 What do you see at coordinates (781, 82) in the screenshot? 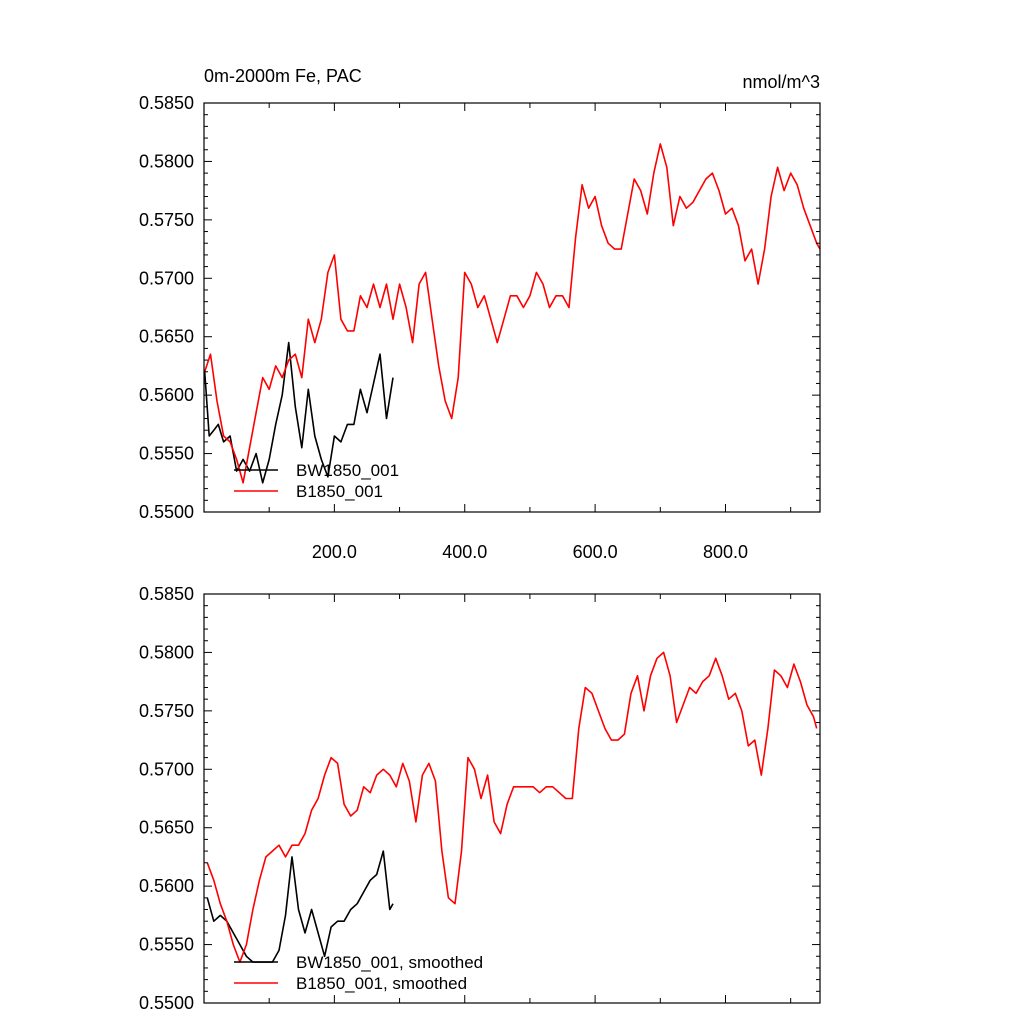
I see `units-label: nmol/m^3` at bounding box center [781, 82].